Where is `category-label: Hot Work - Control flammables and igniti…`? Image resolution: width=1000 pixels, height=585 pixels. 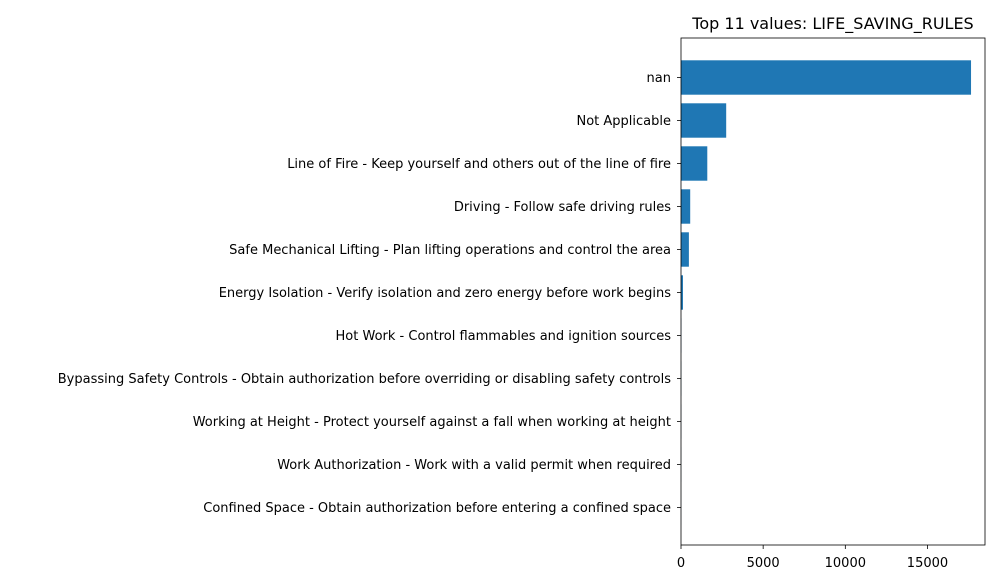 category-label: Hot Work - Control flammables and igniti… is located at coordinates (504, 336).